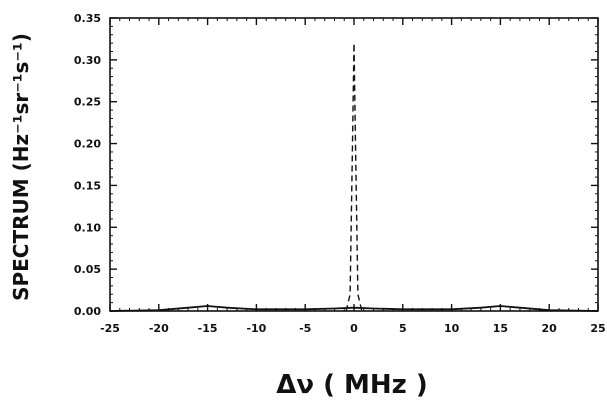 The image size is (607, 411). What do you see at coordinates (452, 328) in the screenshot?
I see `x-tick-label: 10` at bounding box center [452, 328].